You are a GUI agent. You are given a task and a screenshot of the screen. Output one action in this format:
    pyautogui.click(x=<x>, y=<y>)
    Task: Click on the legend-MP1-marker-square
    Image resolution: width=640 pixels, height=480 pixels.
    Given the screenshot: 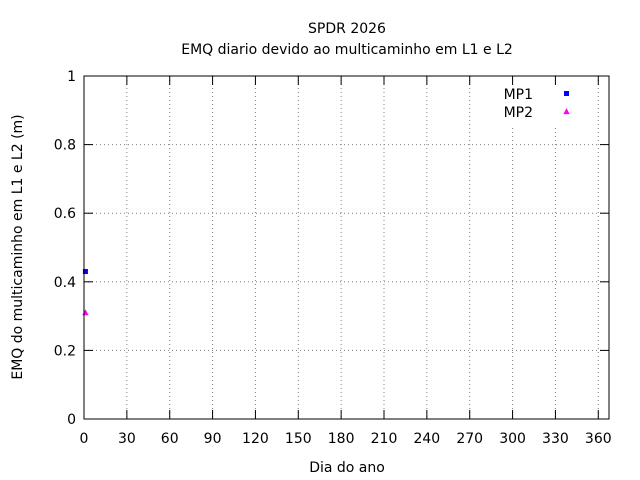 What is the action you would take?
    pyautogui.click(x=566, y=93)
    